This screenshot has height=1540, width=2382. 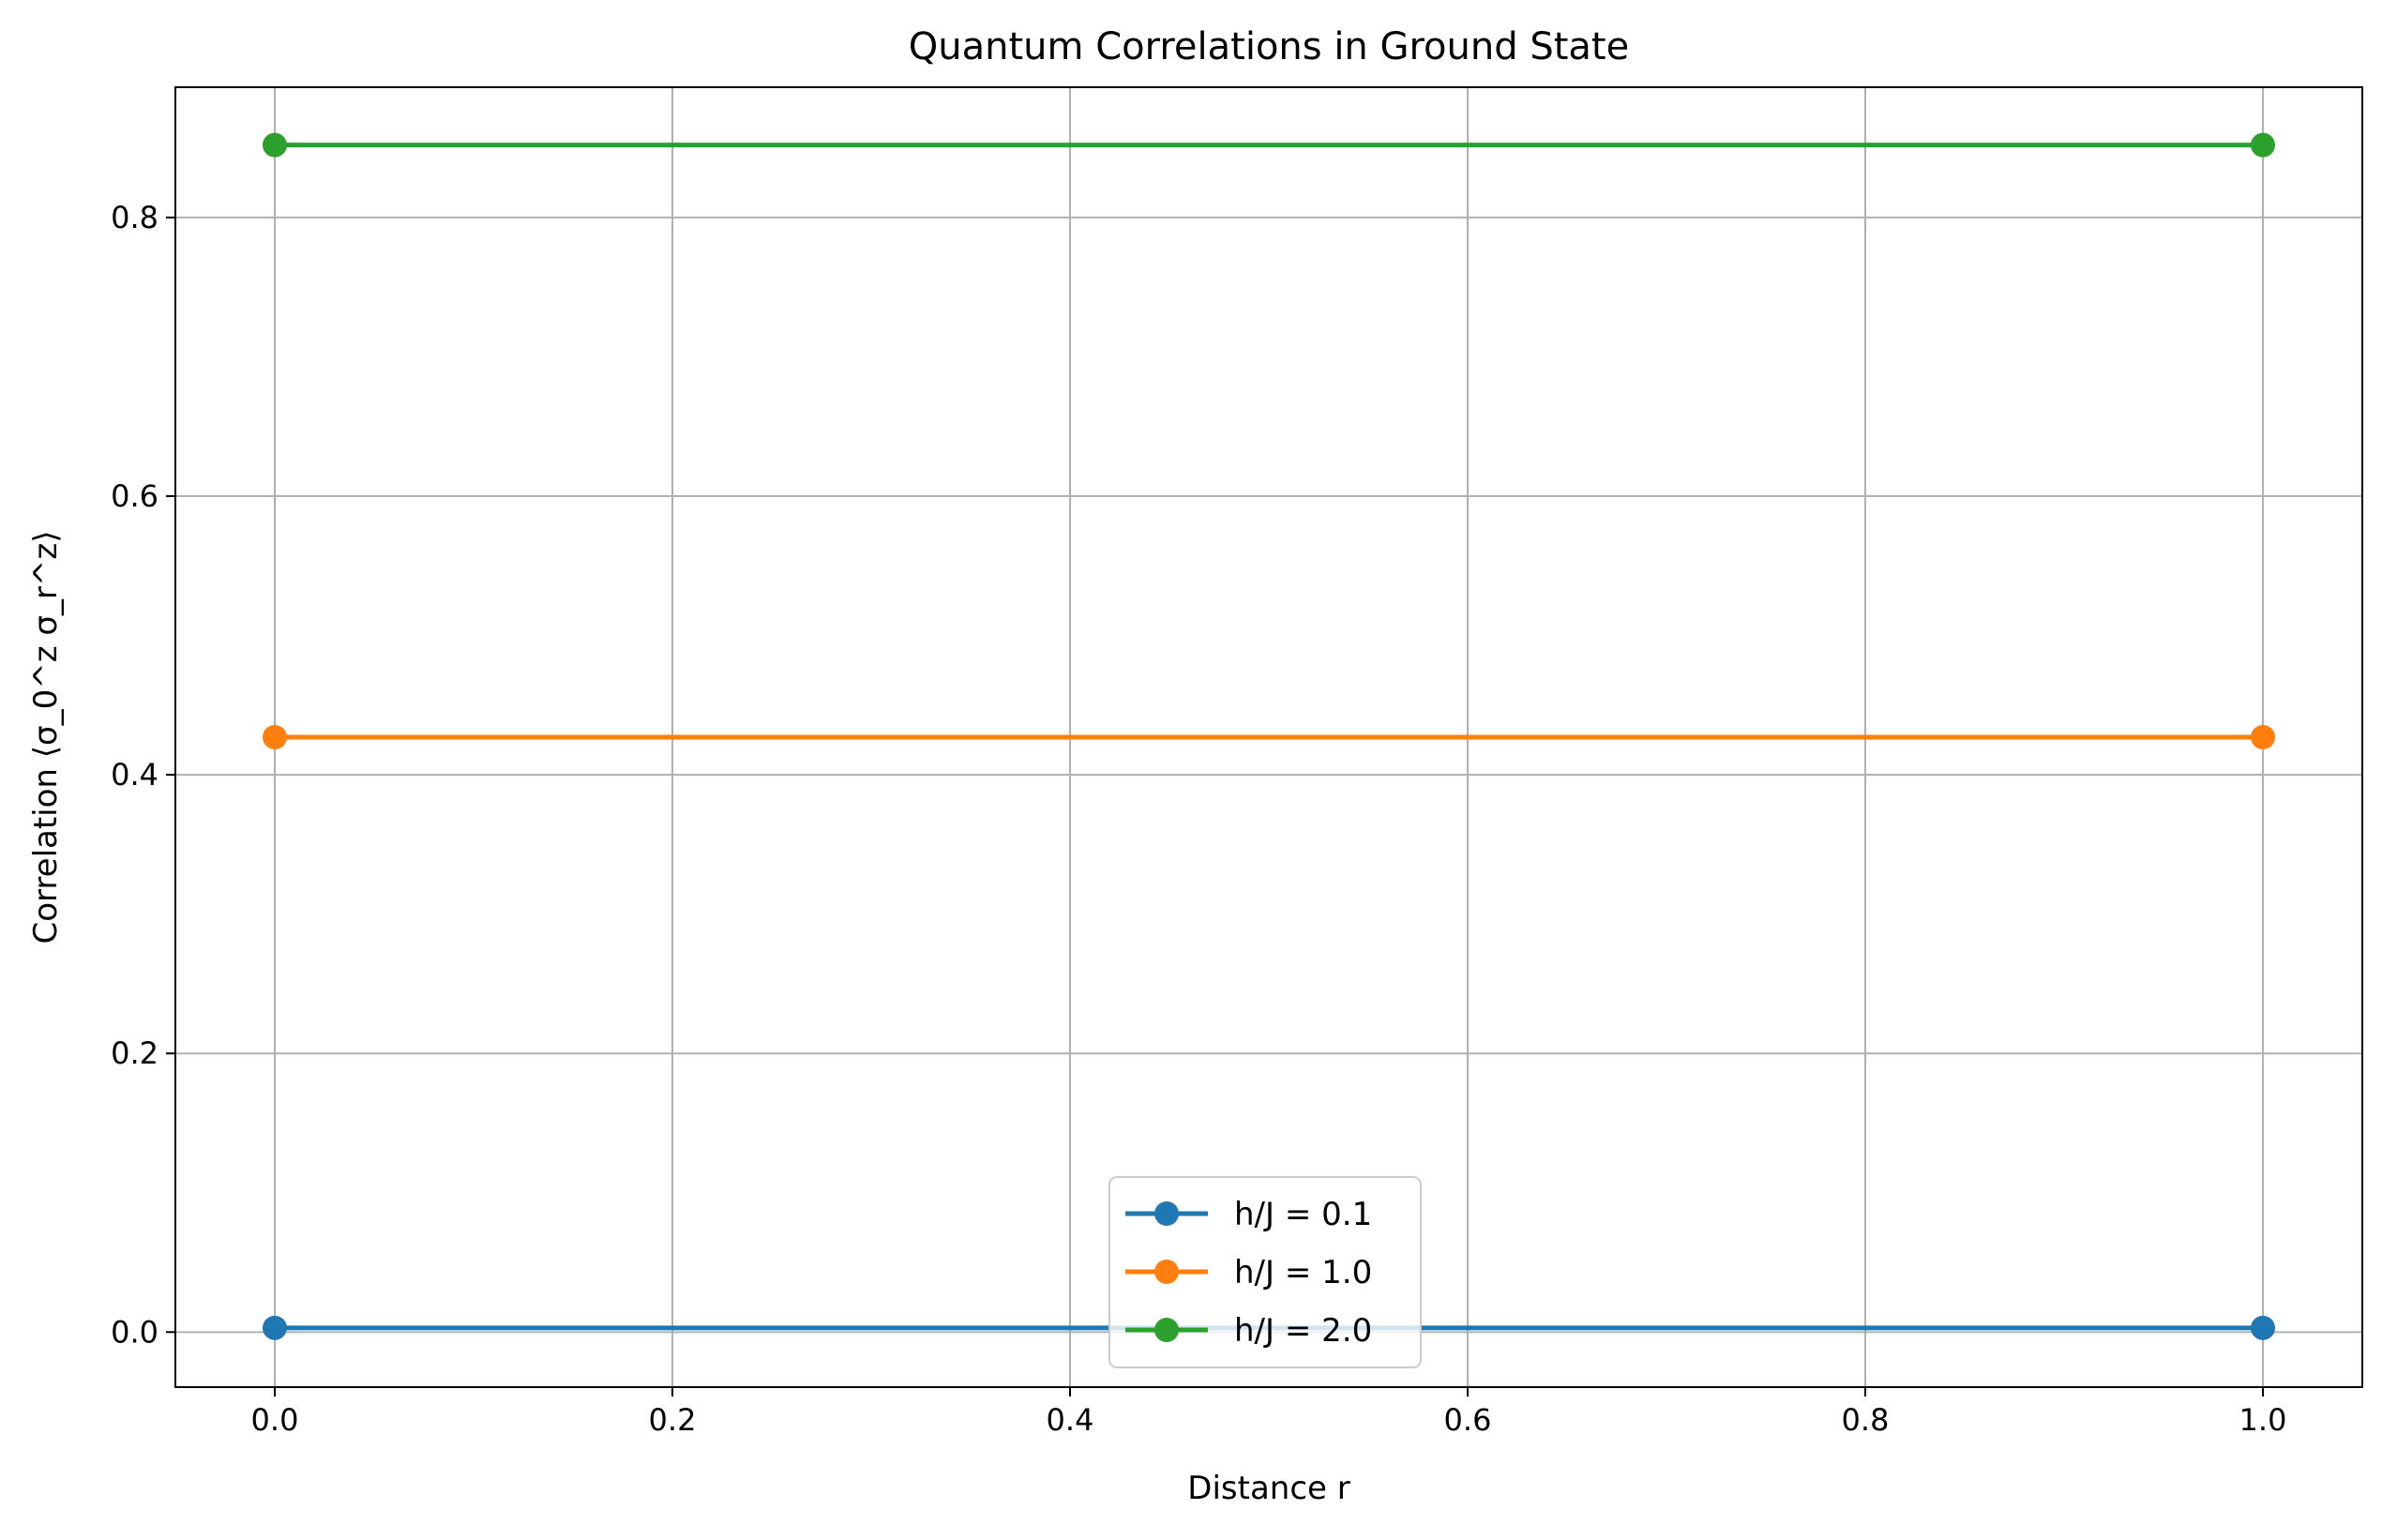 I want to click on legend-label: h/J = 2.0, so click(x=1303, y=1331).